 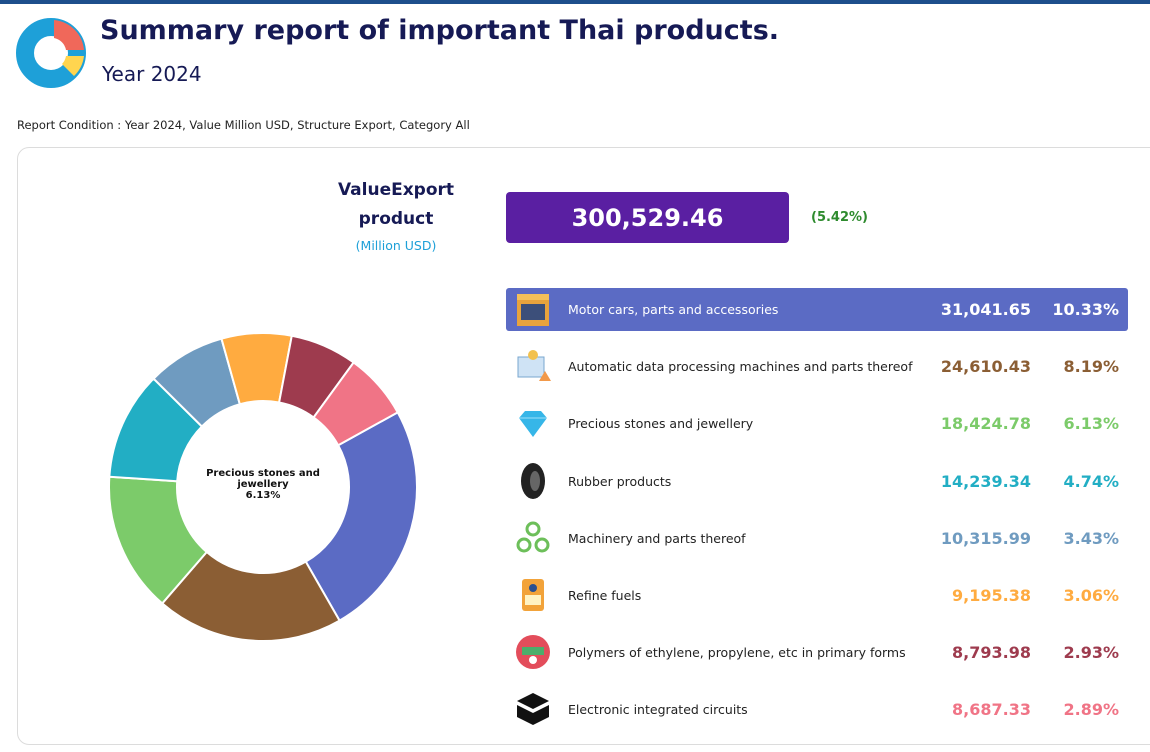 What do you see at coordinates (575, 2) in the screenshot?
I see `top-bar` at bounding box center [575, 2].